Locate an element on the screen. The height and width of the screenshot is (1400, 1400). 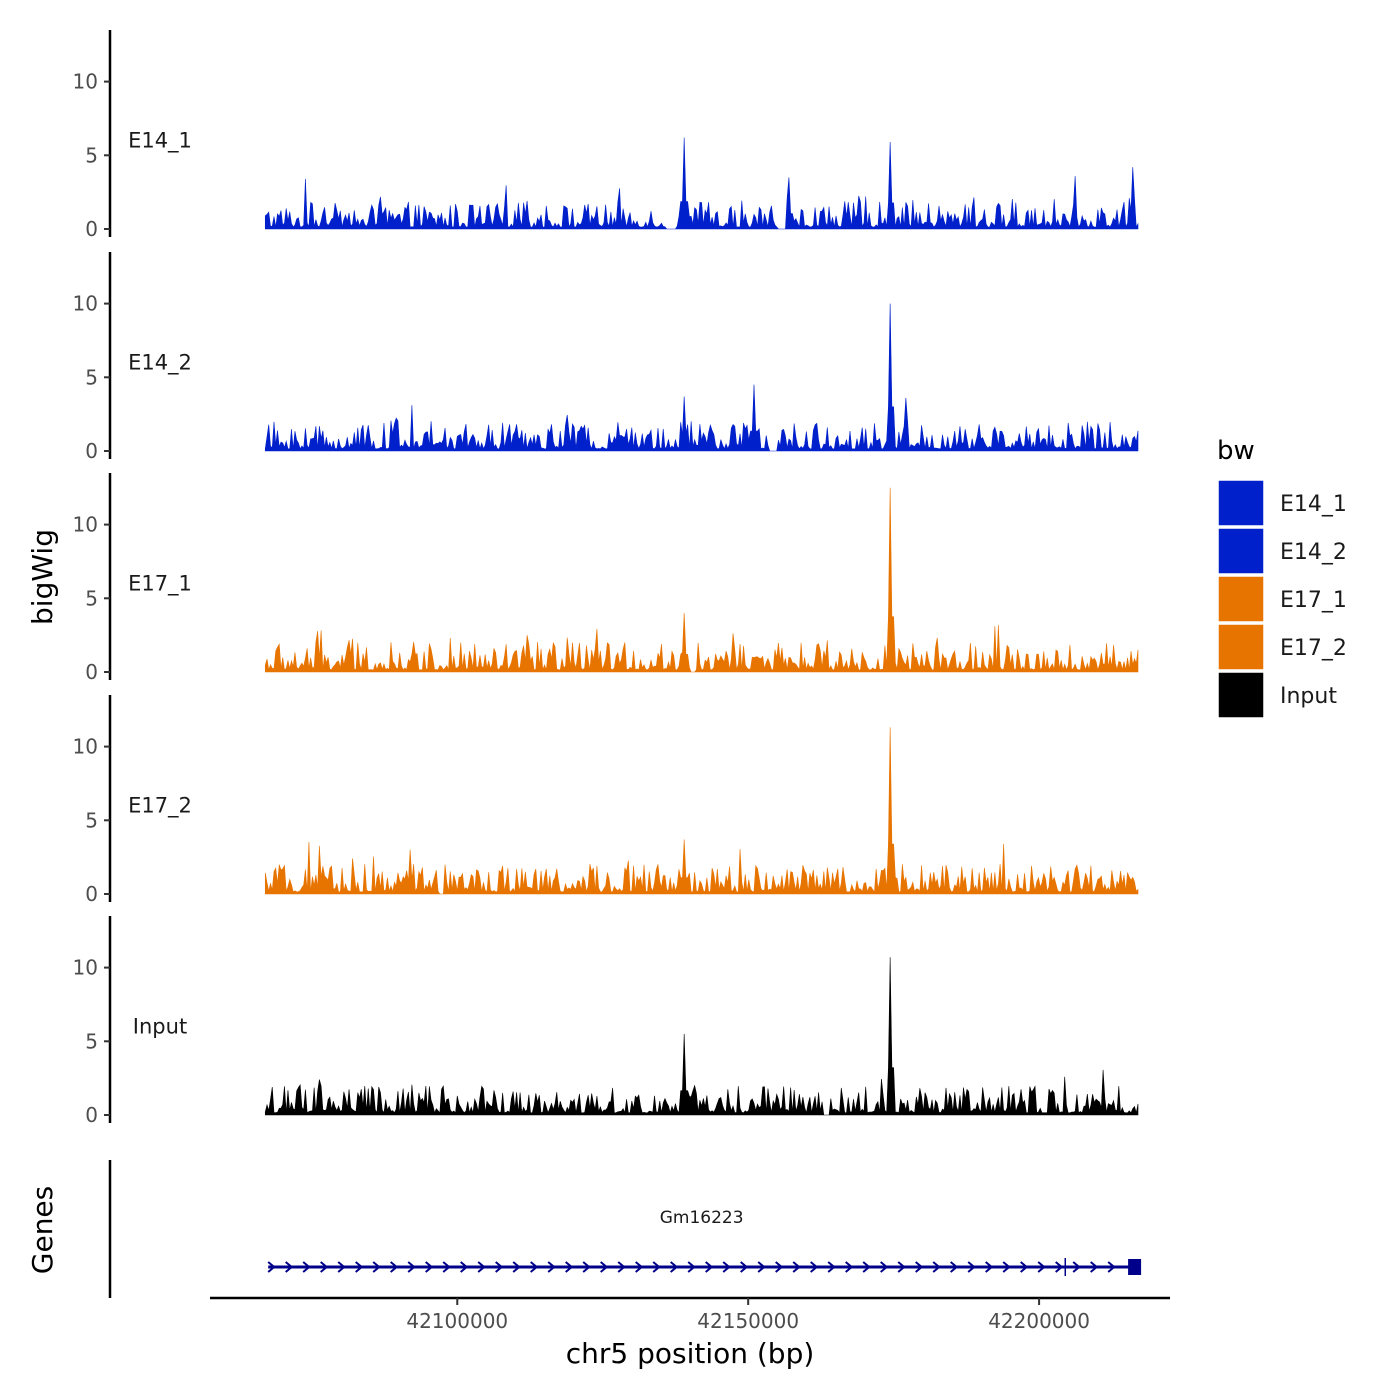
legend: bw E14_1 E14_2 E17_1 E17_2 Input is located at coordinates (1282, 577).